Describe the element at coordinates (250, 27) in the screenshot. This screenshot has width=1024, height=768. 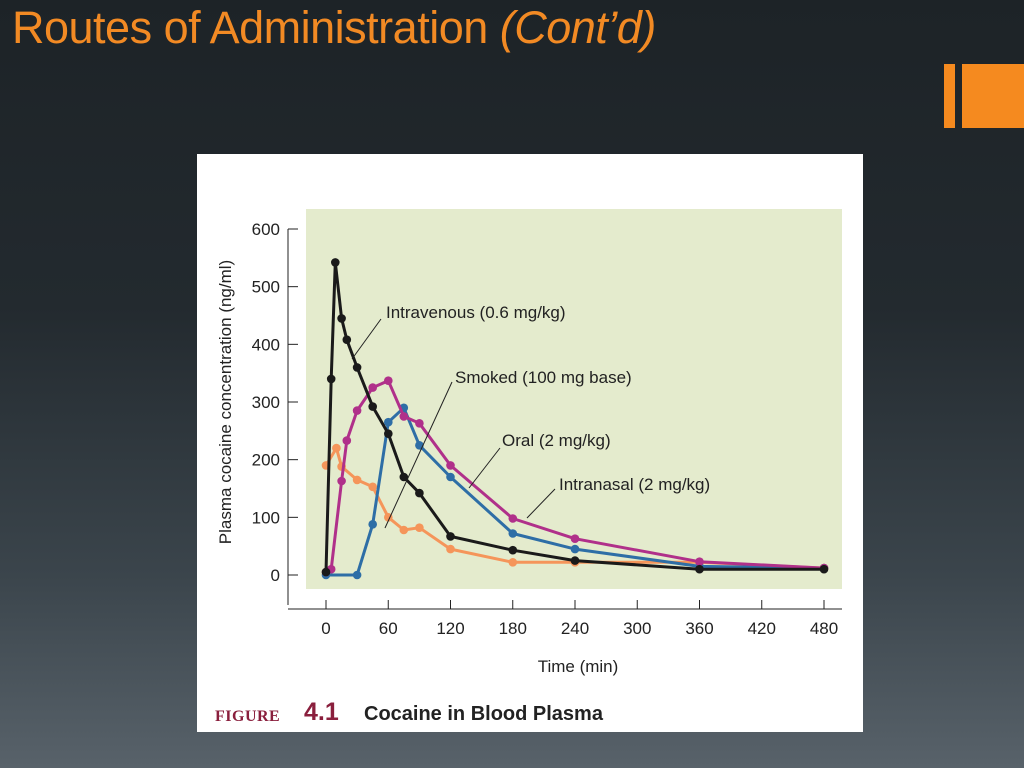
I see `slide-title-main: Routes of Administration` at that location.